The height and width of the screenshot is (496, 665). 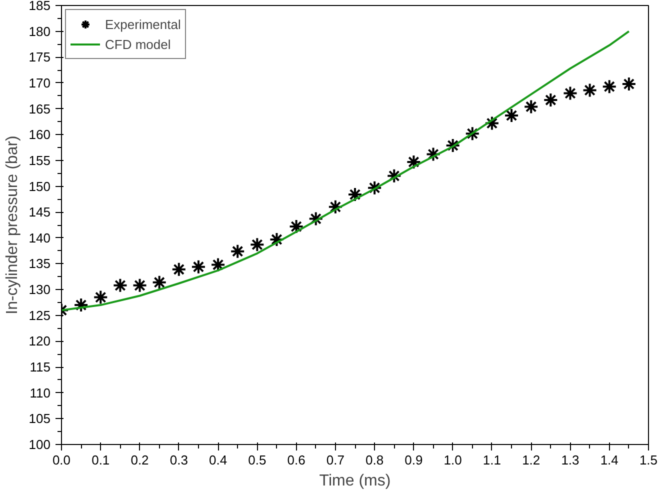 I want to click on x-tick-label: 0.4, so click(x=218, y=460).